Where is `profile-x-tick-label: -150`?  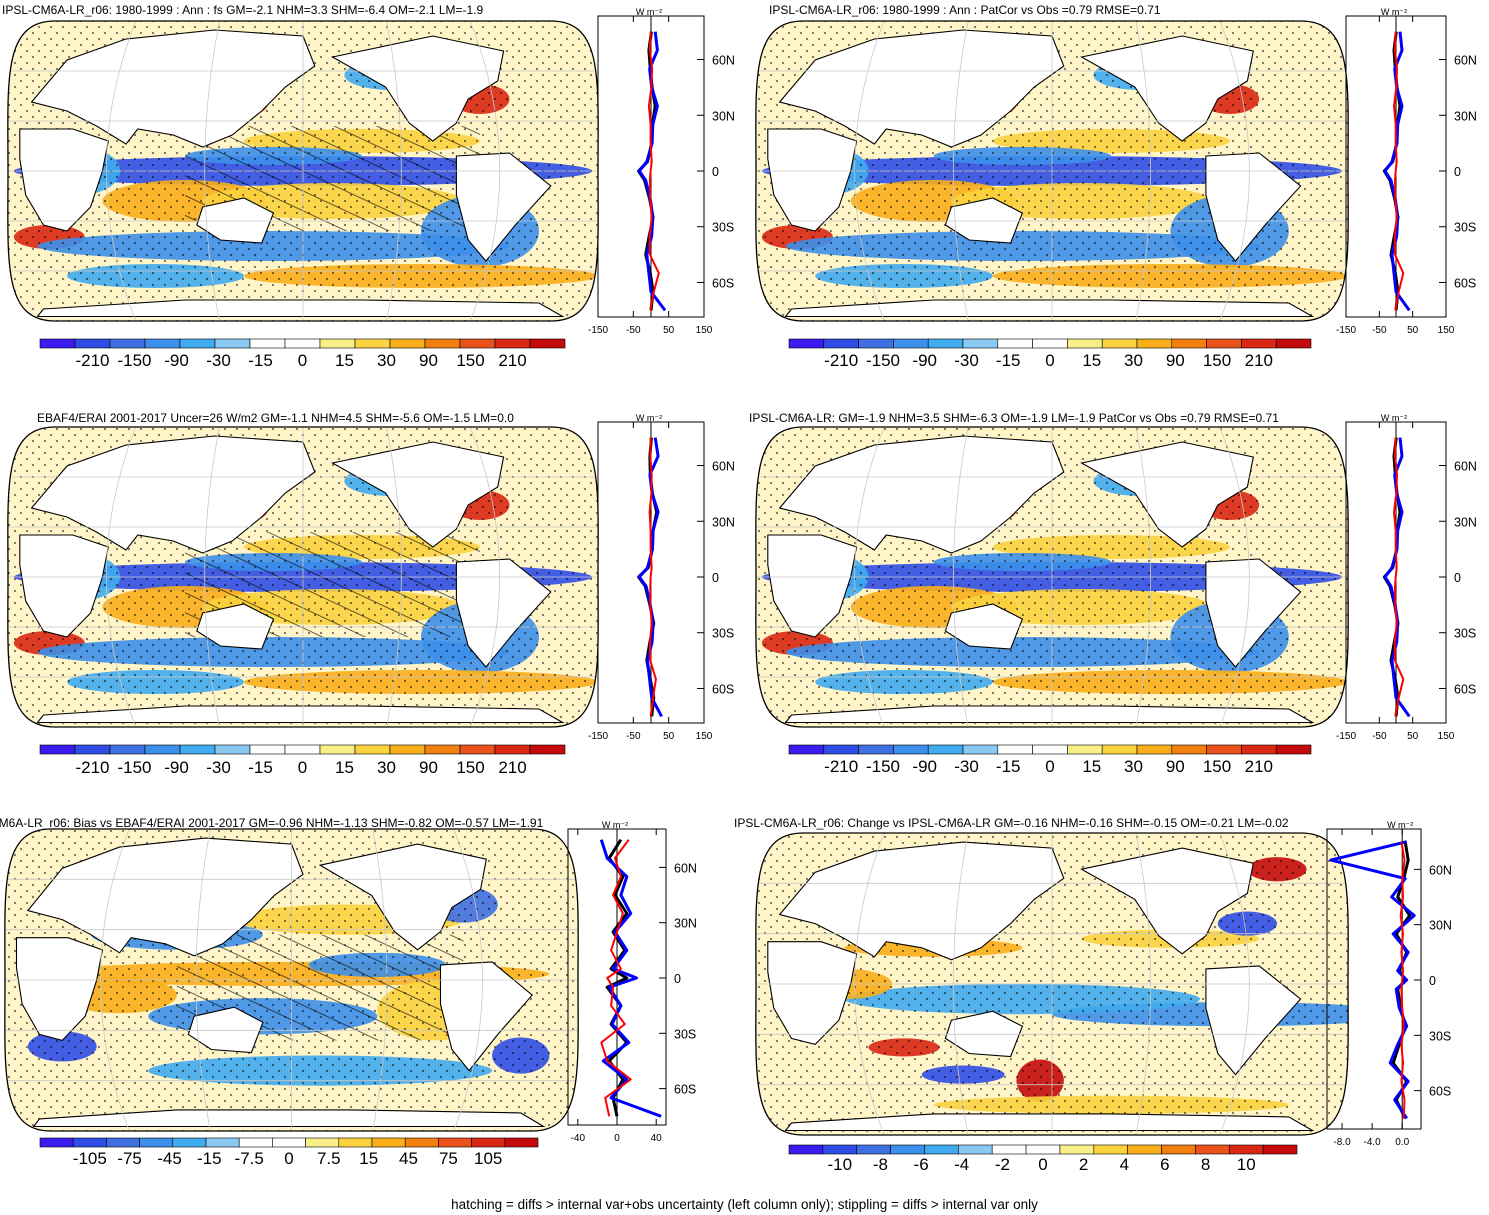
profile-x-tick-label: -150 is located at coordinates (1346, 736).